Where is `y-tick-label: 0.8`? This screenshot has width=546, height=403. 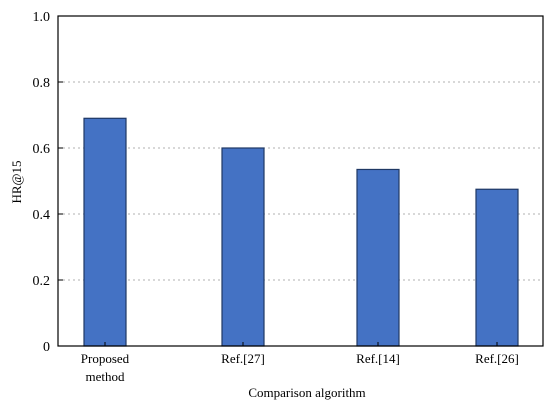
y-tick-label: 0.8 is located at coordinates (42, 83).